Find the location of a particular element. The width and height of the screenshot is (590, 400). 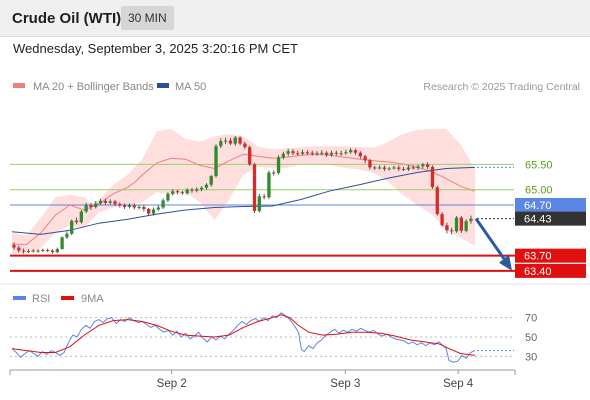

credit-label: Research © 2025 Trading Central is located at coordinates (501, 87).